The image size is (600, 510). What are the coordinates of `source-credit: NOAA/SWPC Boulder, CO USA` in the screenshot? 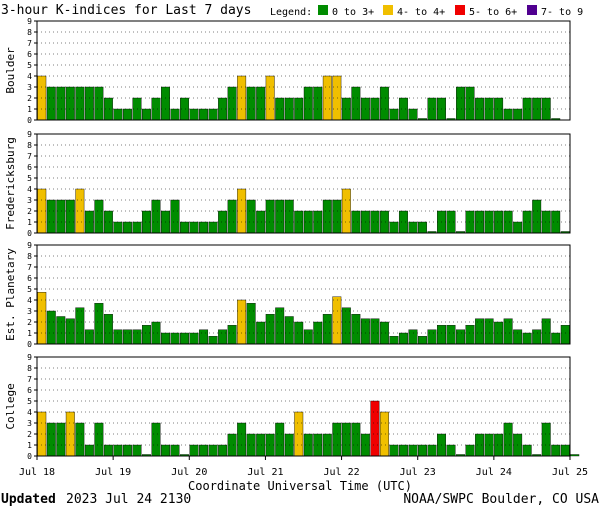 It's located at (501, 499).